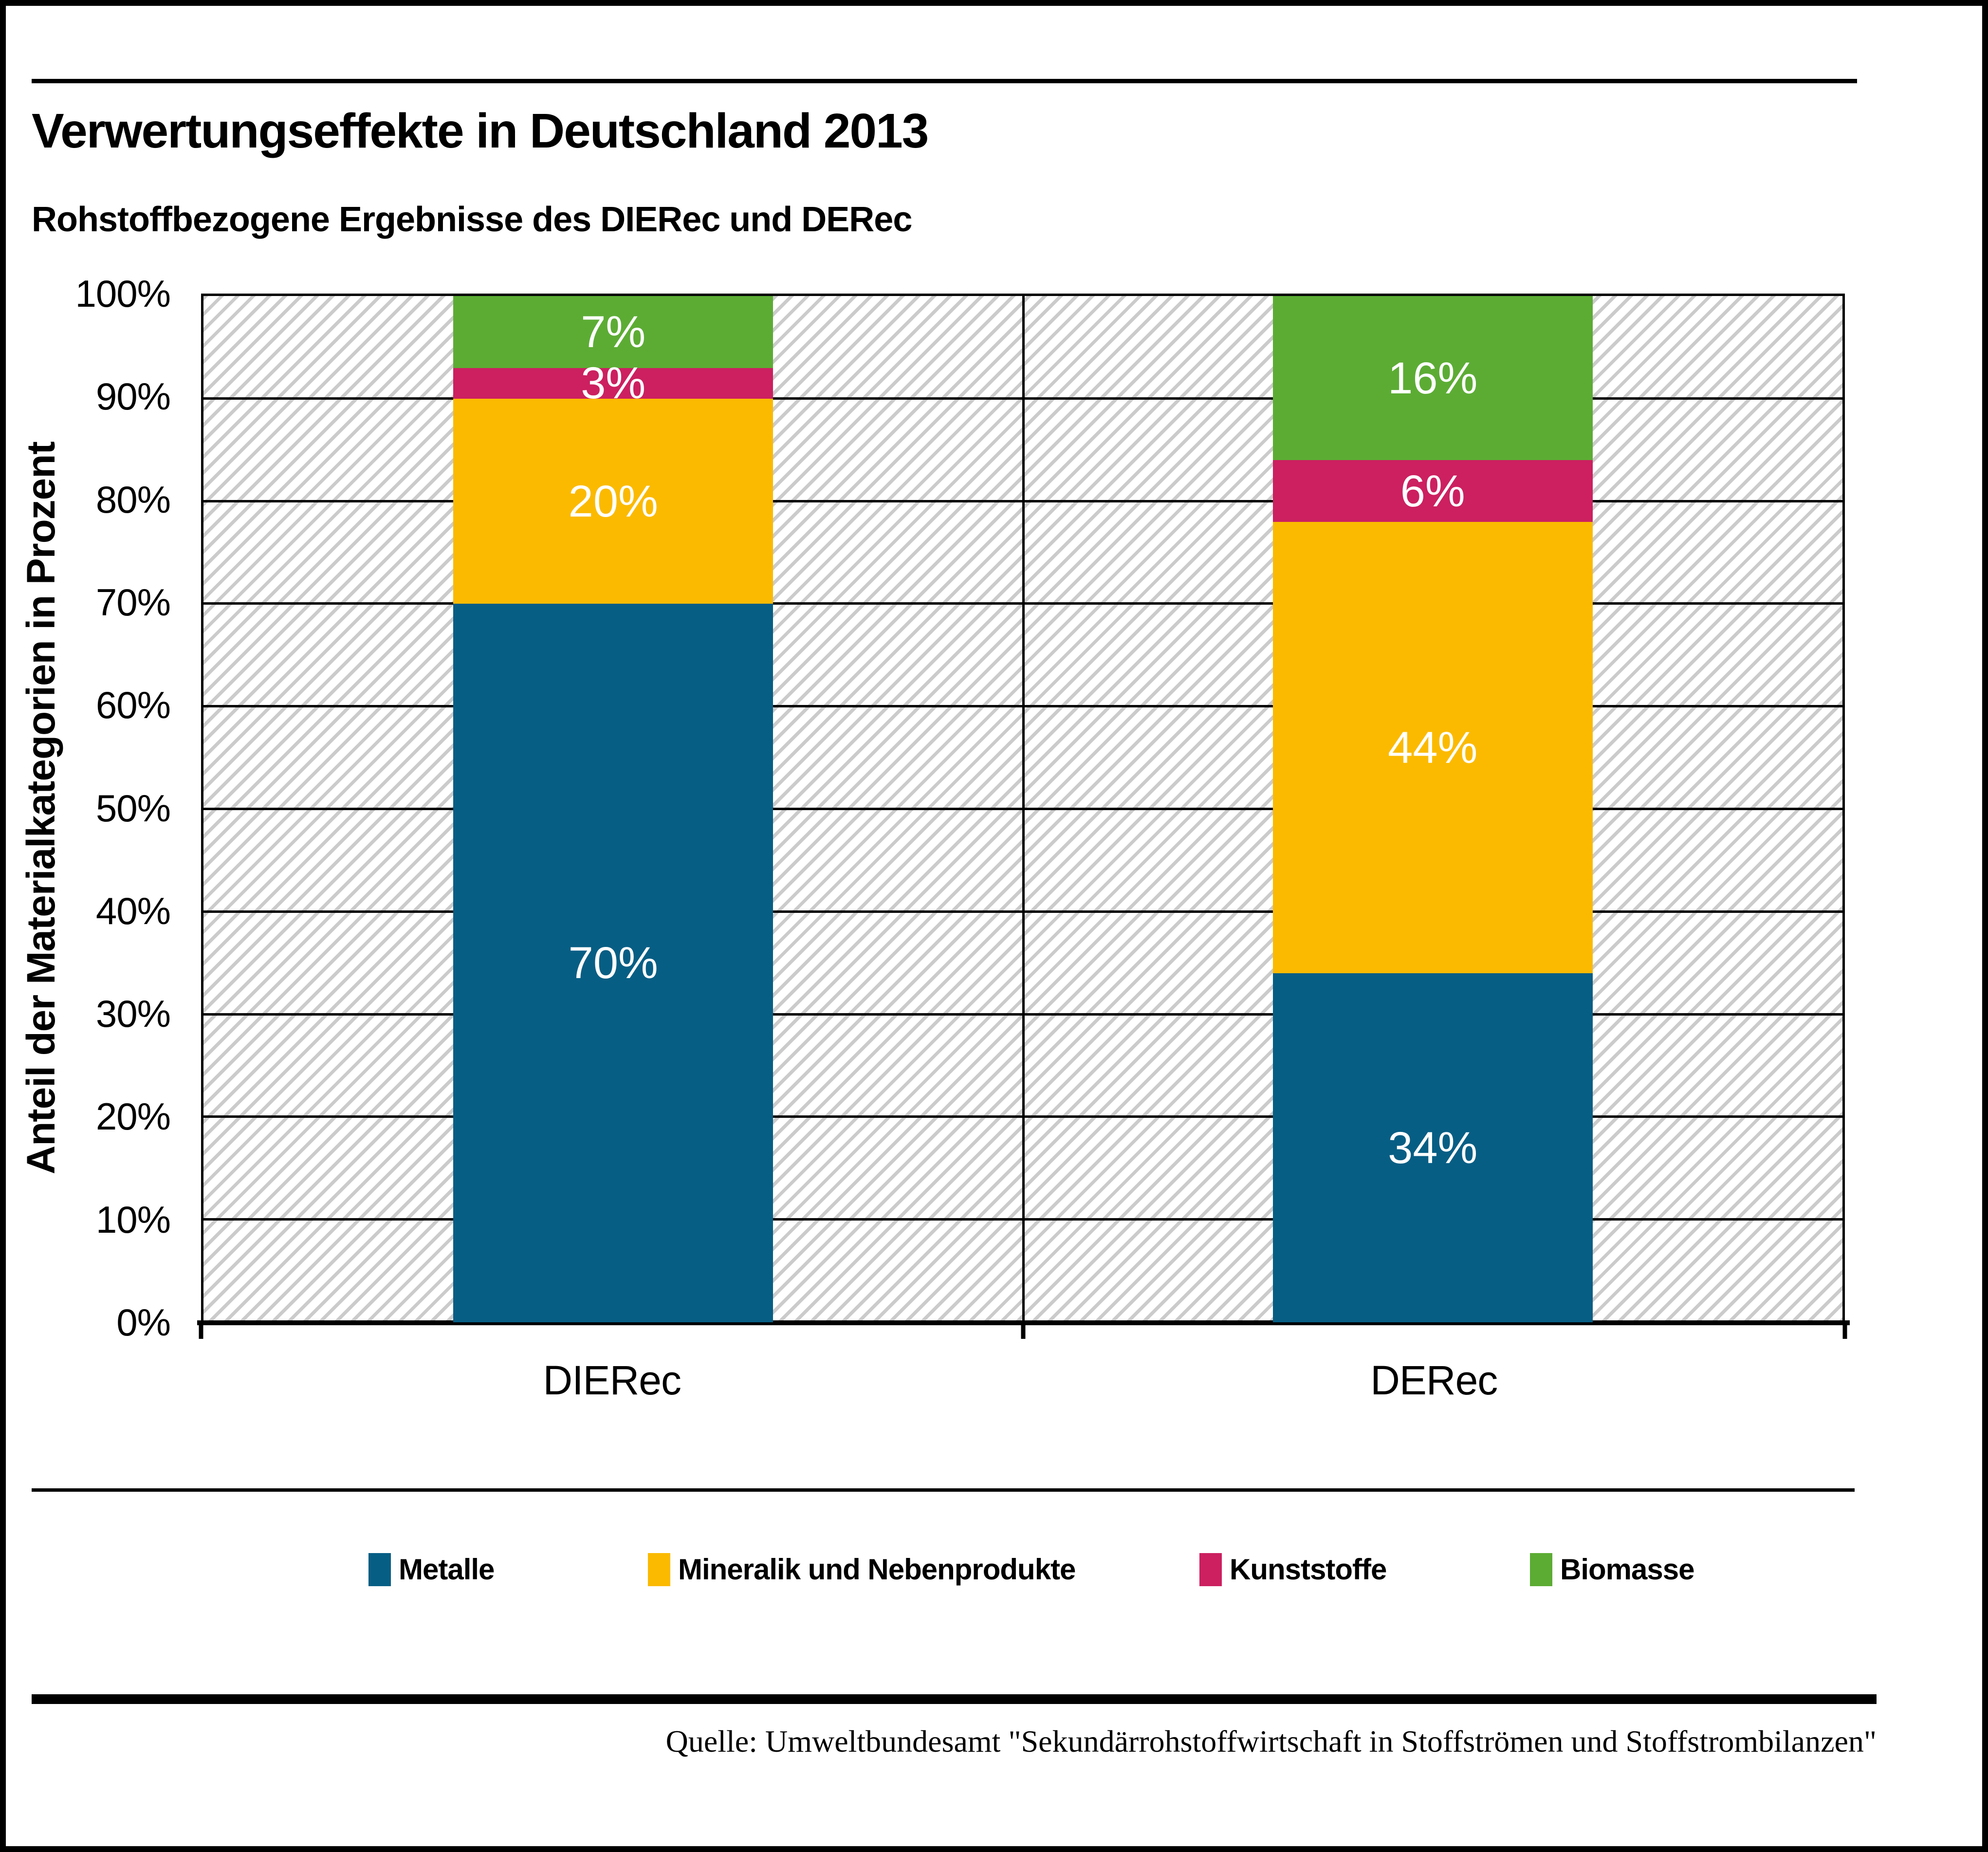 The image size is (1988, 1852). What do you see at coordinates (612, 1380) in the screenshot?
I see `x-axis-label-dierec: DIERec` at bounding box center [612, 1380].